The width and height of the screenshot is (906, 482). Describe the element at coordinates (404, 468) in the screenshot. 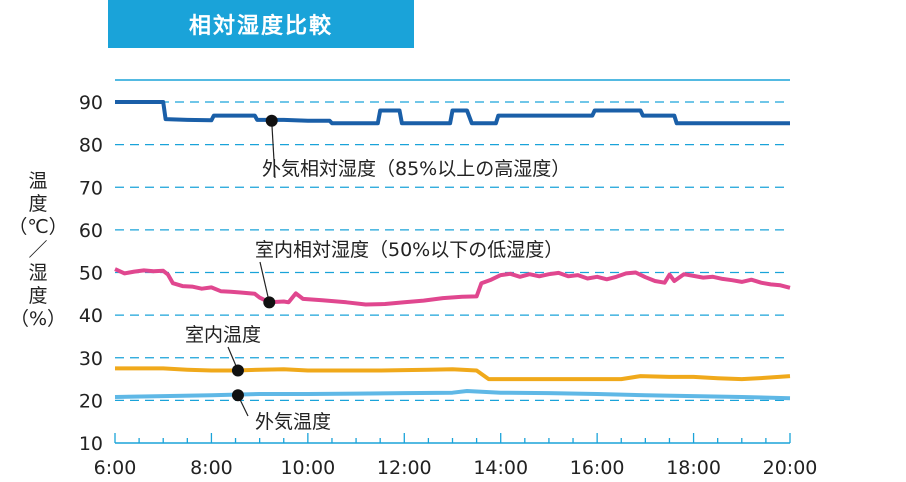

I see `x-tick-label: 12:00` at that location.